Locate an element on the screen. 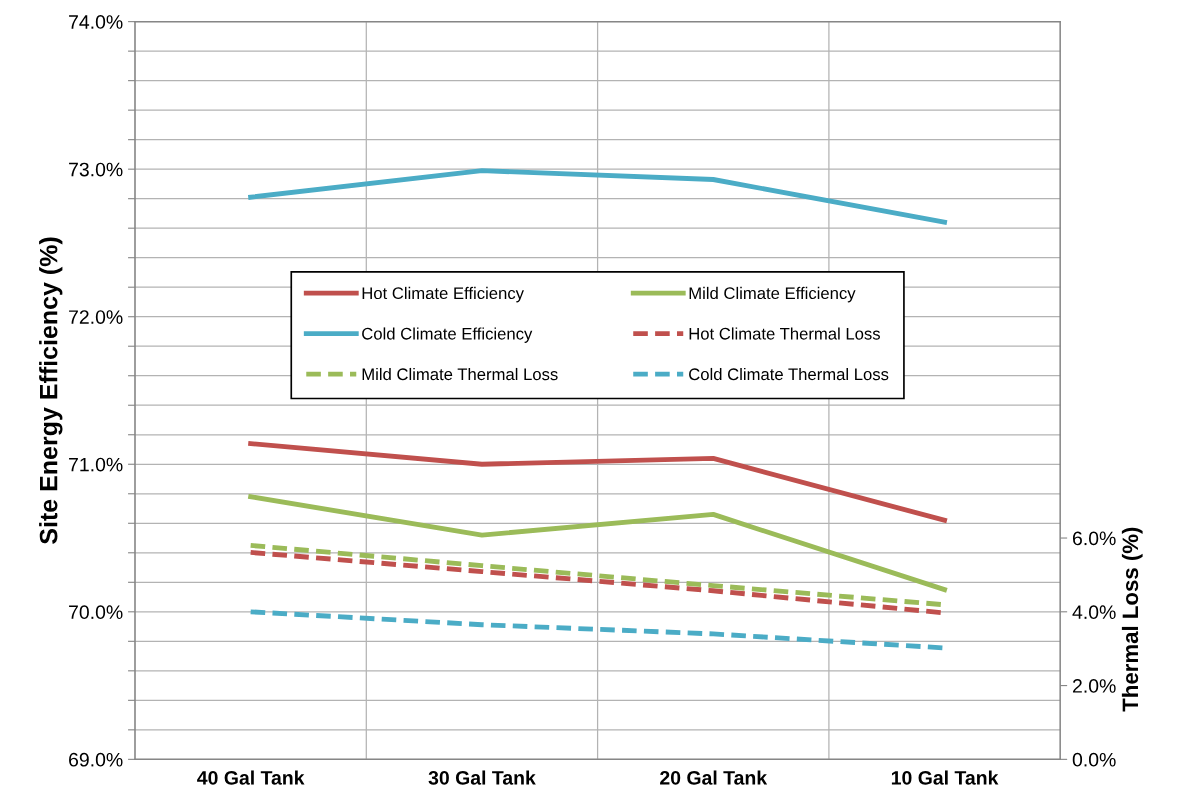  y-tick-label: 69.0% is located at coordinates (96, 759).